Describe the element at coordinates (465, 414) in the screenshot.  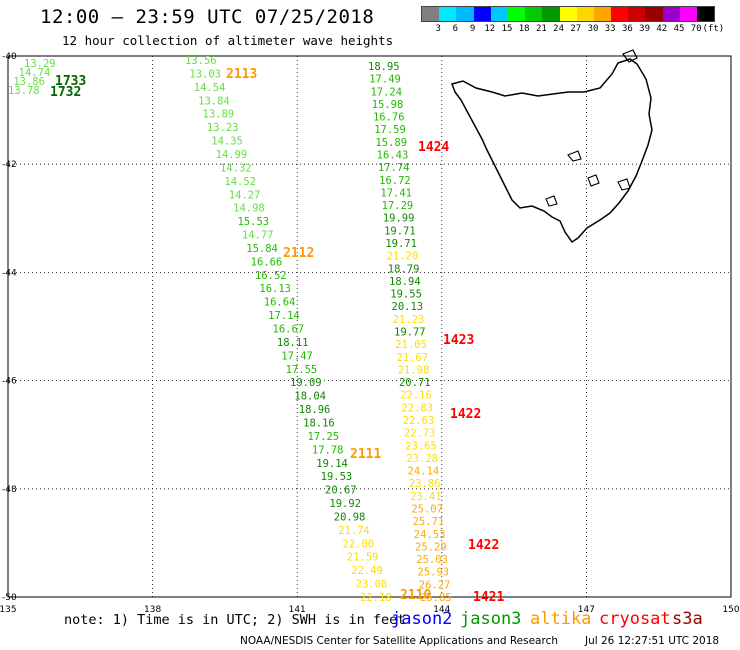
I see `time-label: 1422` at that location.